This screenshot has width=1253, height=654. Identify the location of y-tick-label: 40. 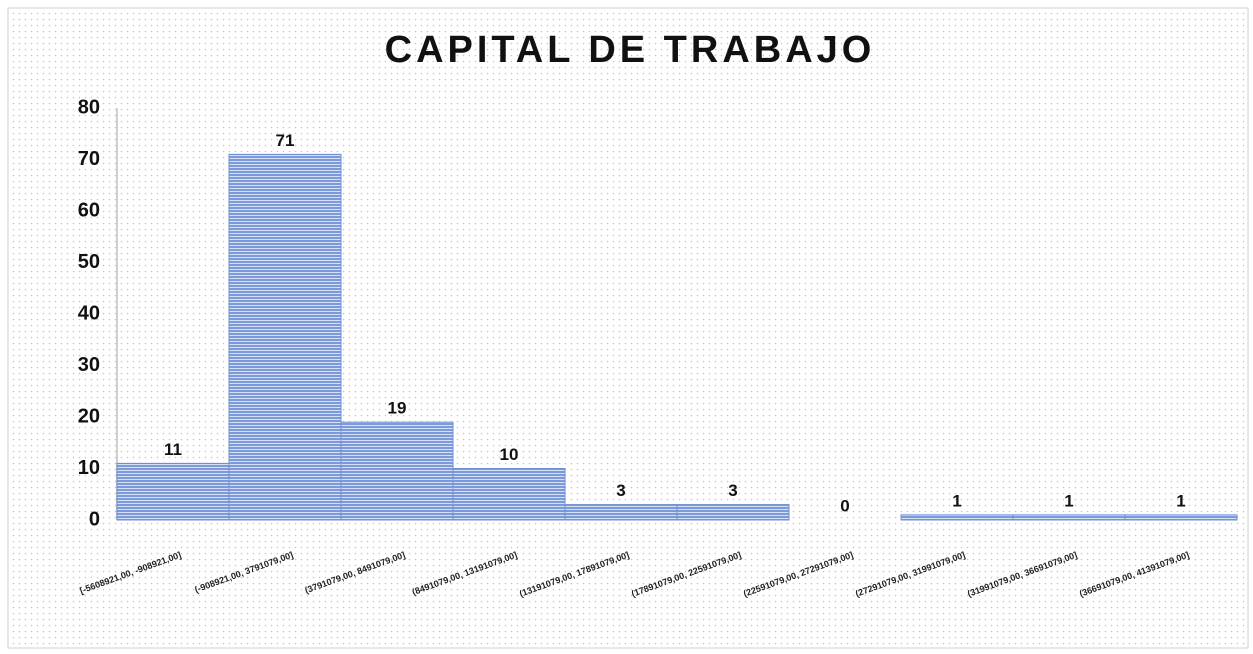
(89, 313).